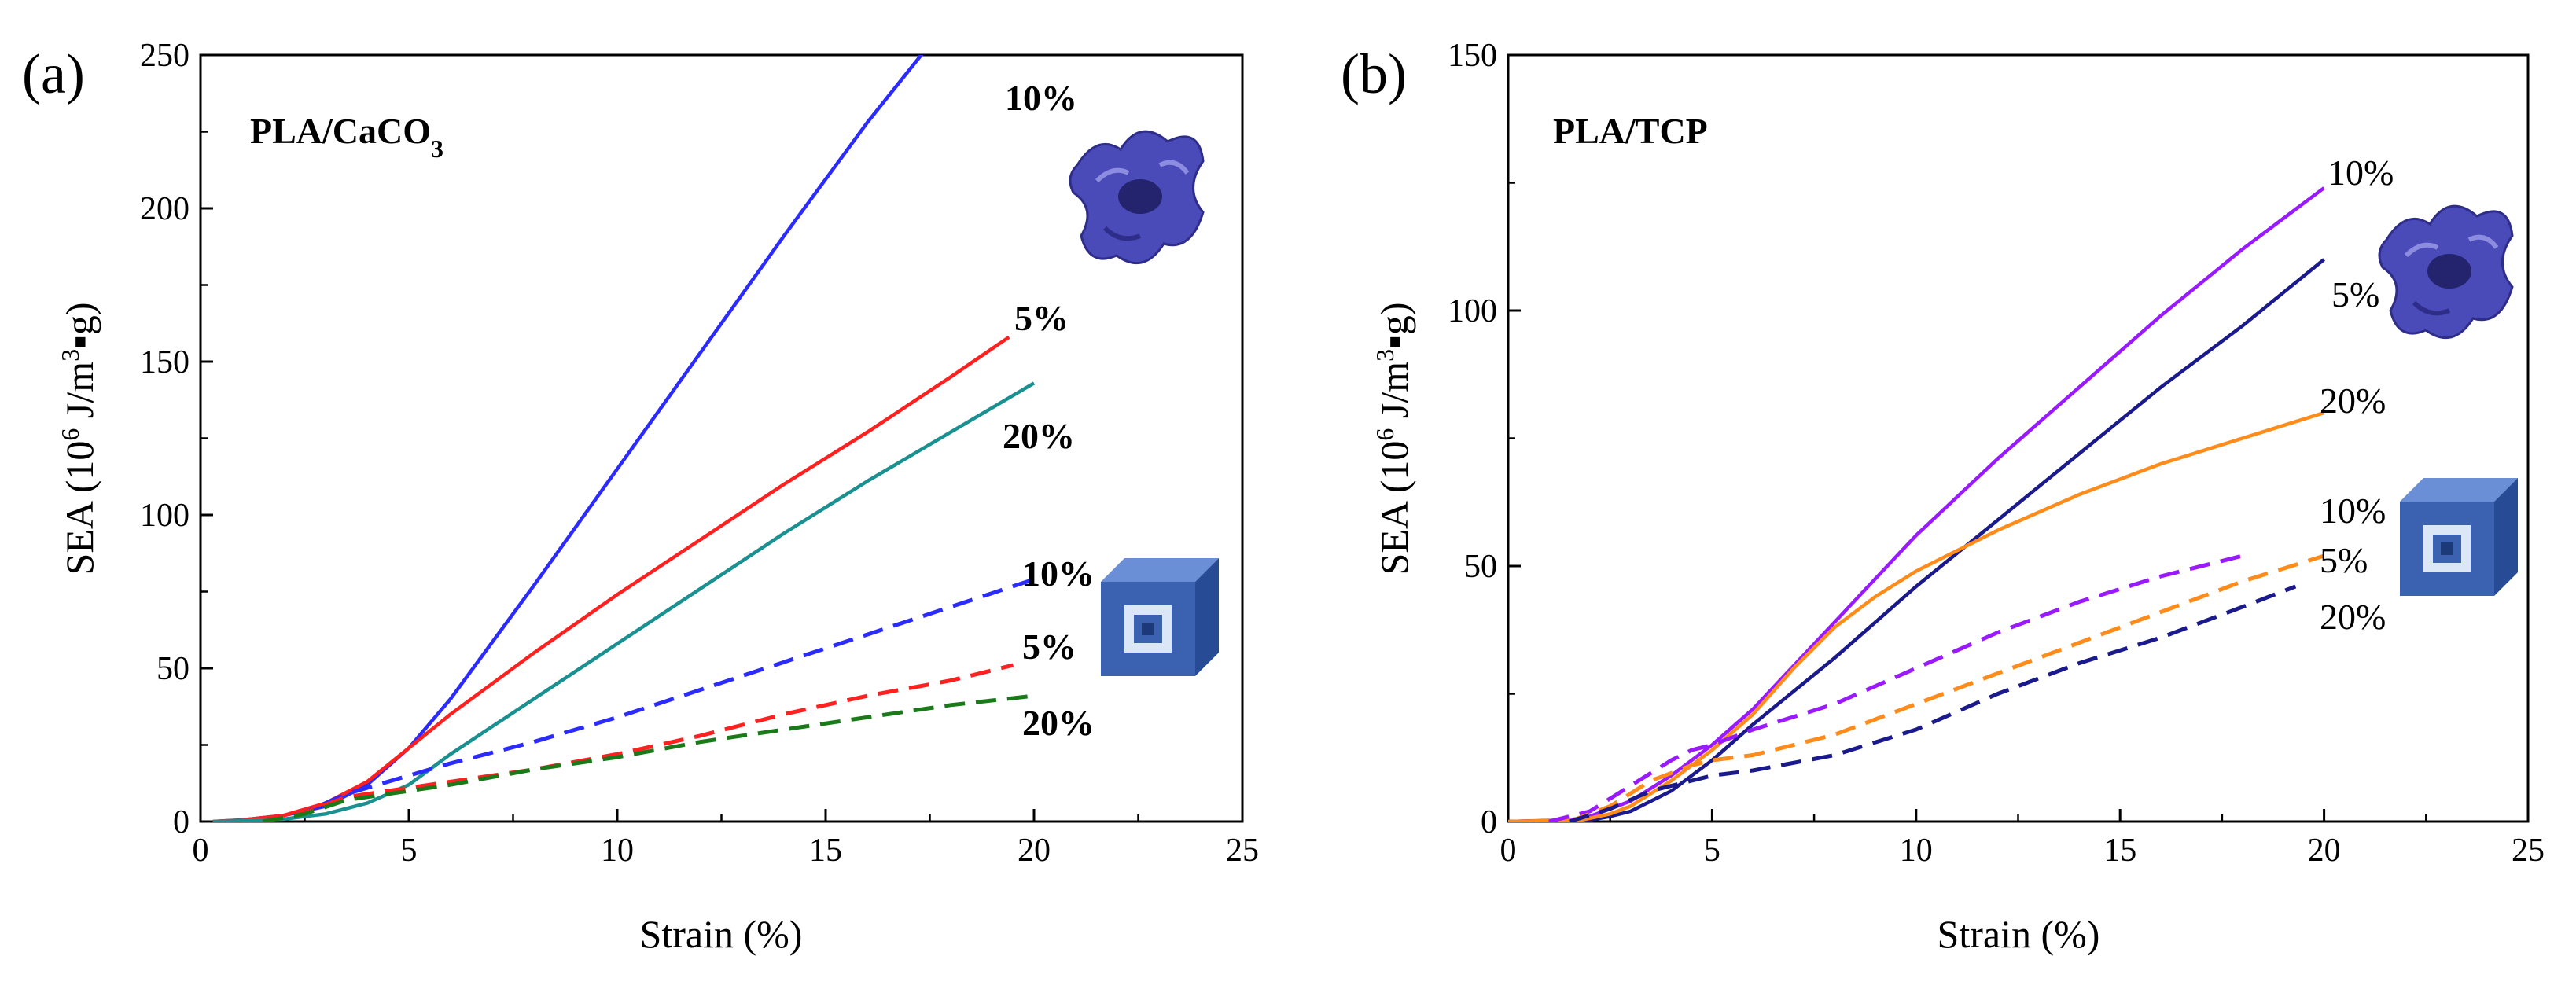 This screenshot has height=989, width=2576. I want to click on panel-b-y-axis-label: SEA (106 J/m3▪g), so click(1393, 439).